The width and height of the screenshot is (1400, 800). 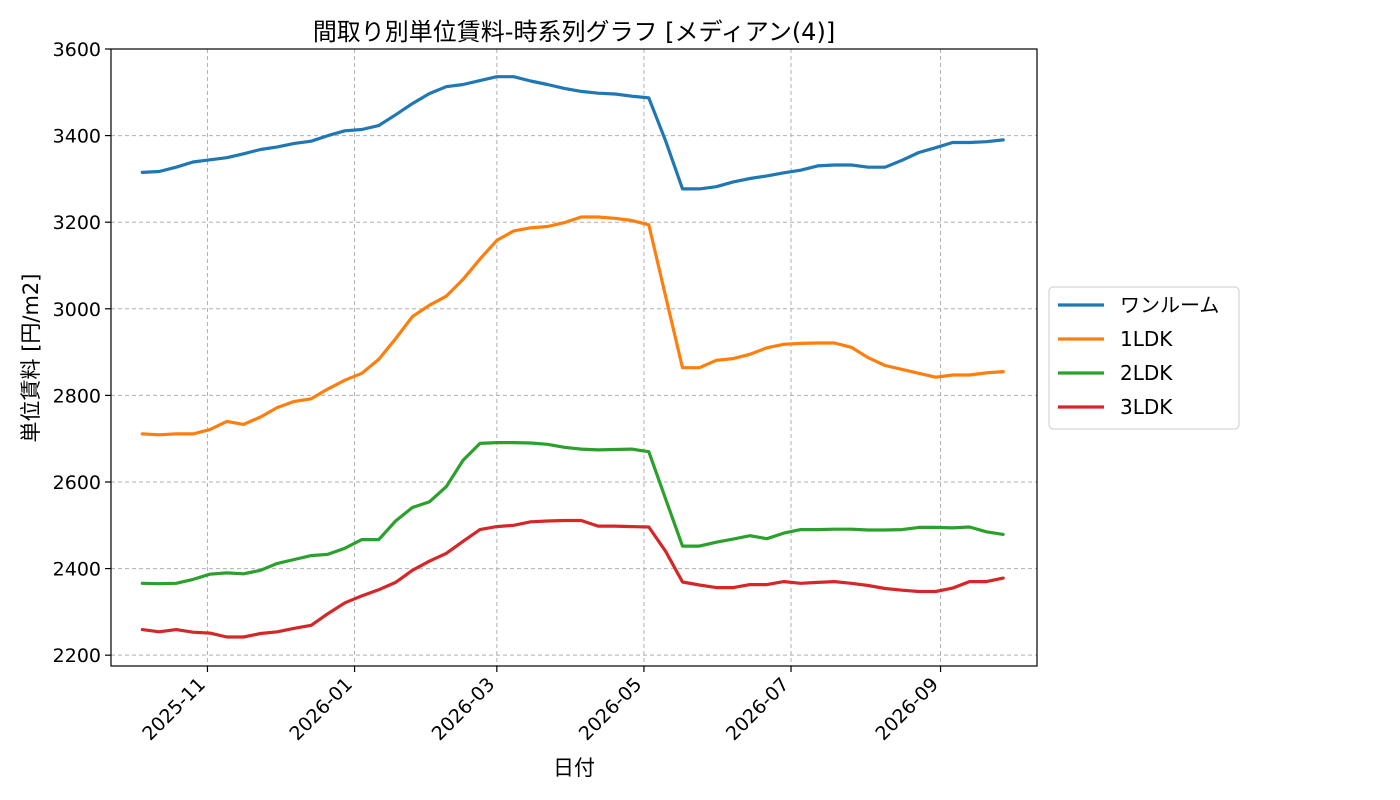 What do you see at coordinates (77, 483) in the screenshot?
I see `y-tick-label: 2600` at bounding box center [77, 483].